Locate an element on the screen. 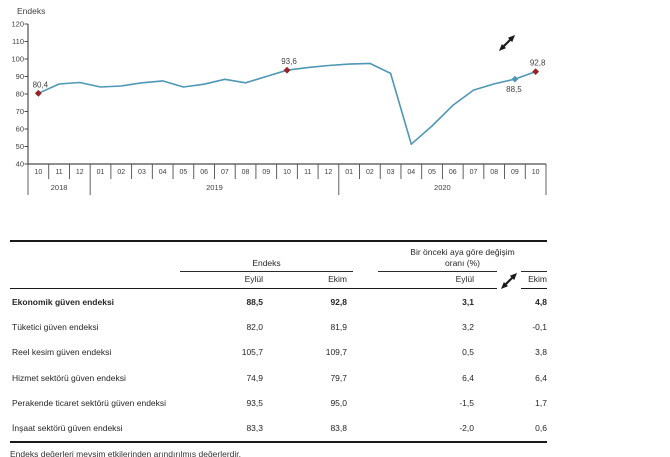  cell-value: 79,7 is located at coordinates (338, 377).